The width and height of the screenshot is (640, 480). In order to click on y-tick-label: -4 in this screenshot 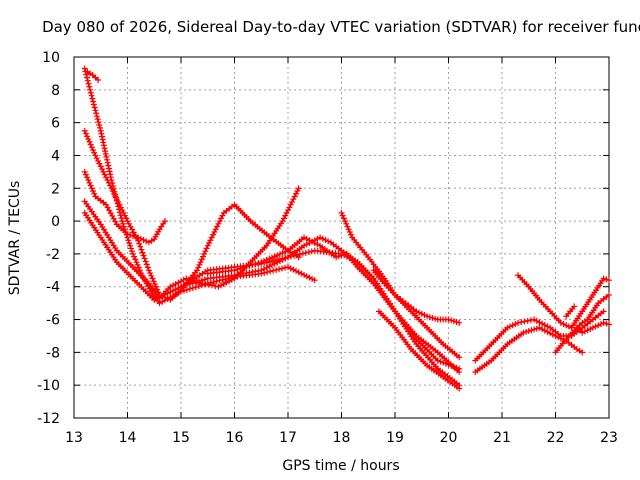, I will do `click(53, 288)`.